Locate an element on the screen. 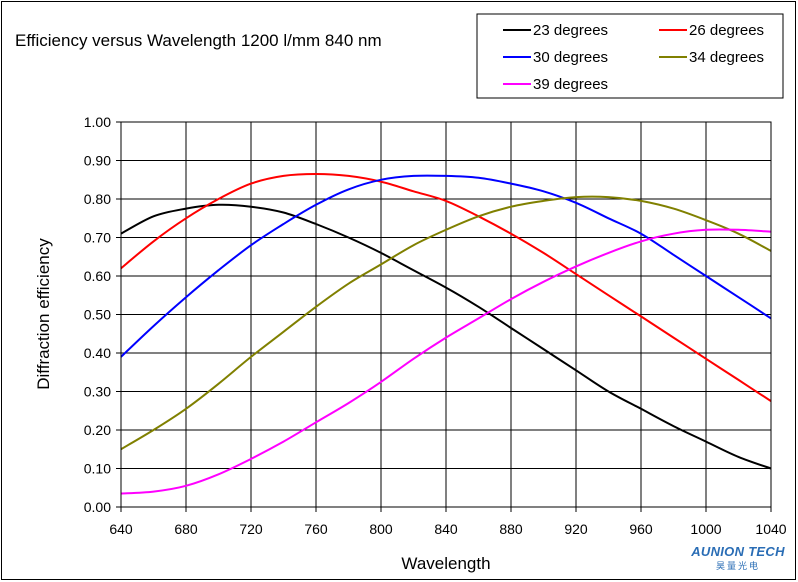 The height and width of the screenshot is (582, 798). y-tick-label: 0.20 is located at coordinates (97, 430).